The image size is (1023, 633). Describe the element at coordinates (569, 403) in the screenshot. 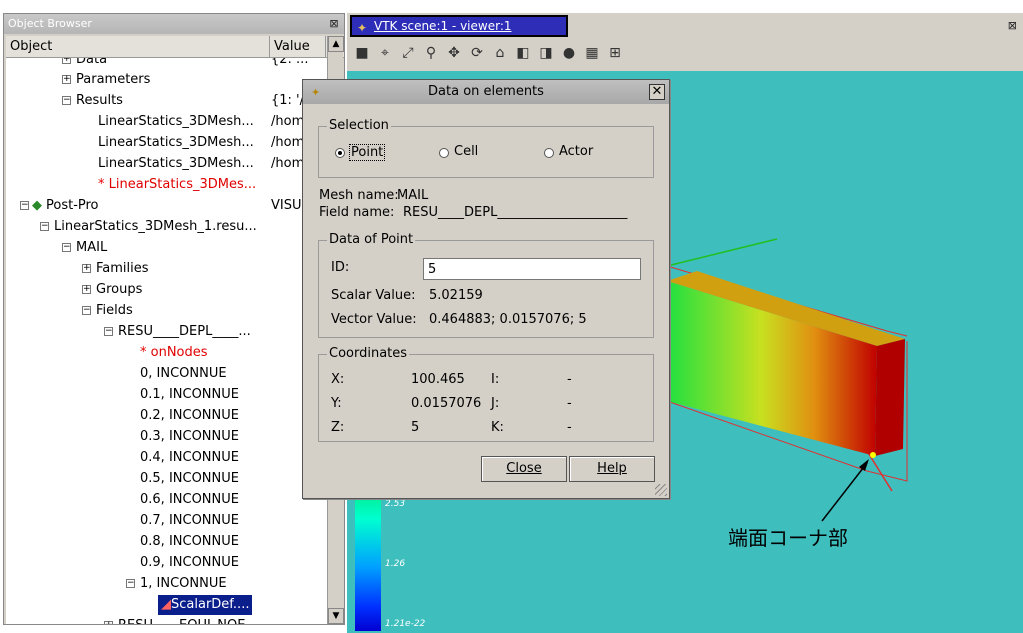

I see `j-value: -` at that location.